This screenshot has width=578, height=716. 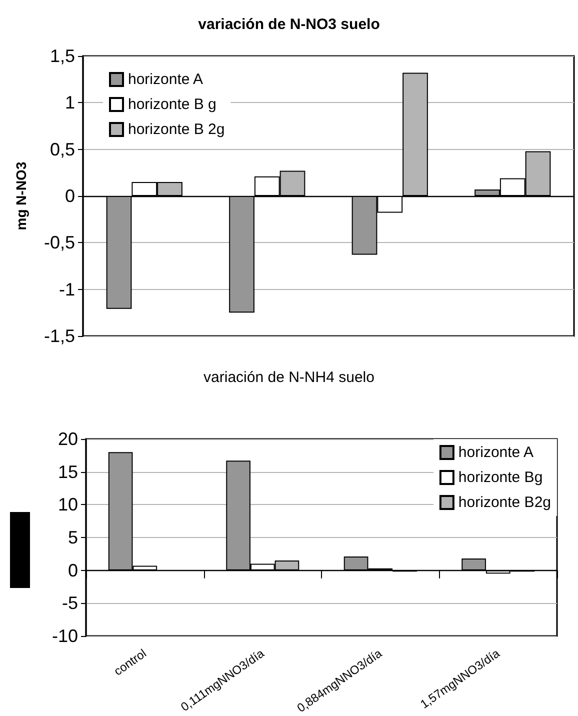 I want to click on y-tick-label: 1,5, so click(x=62, y=56).